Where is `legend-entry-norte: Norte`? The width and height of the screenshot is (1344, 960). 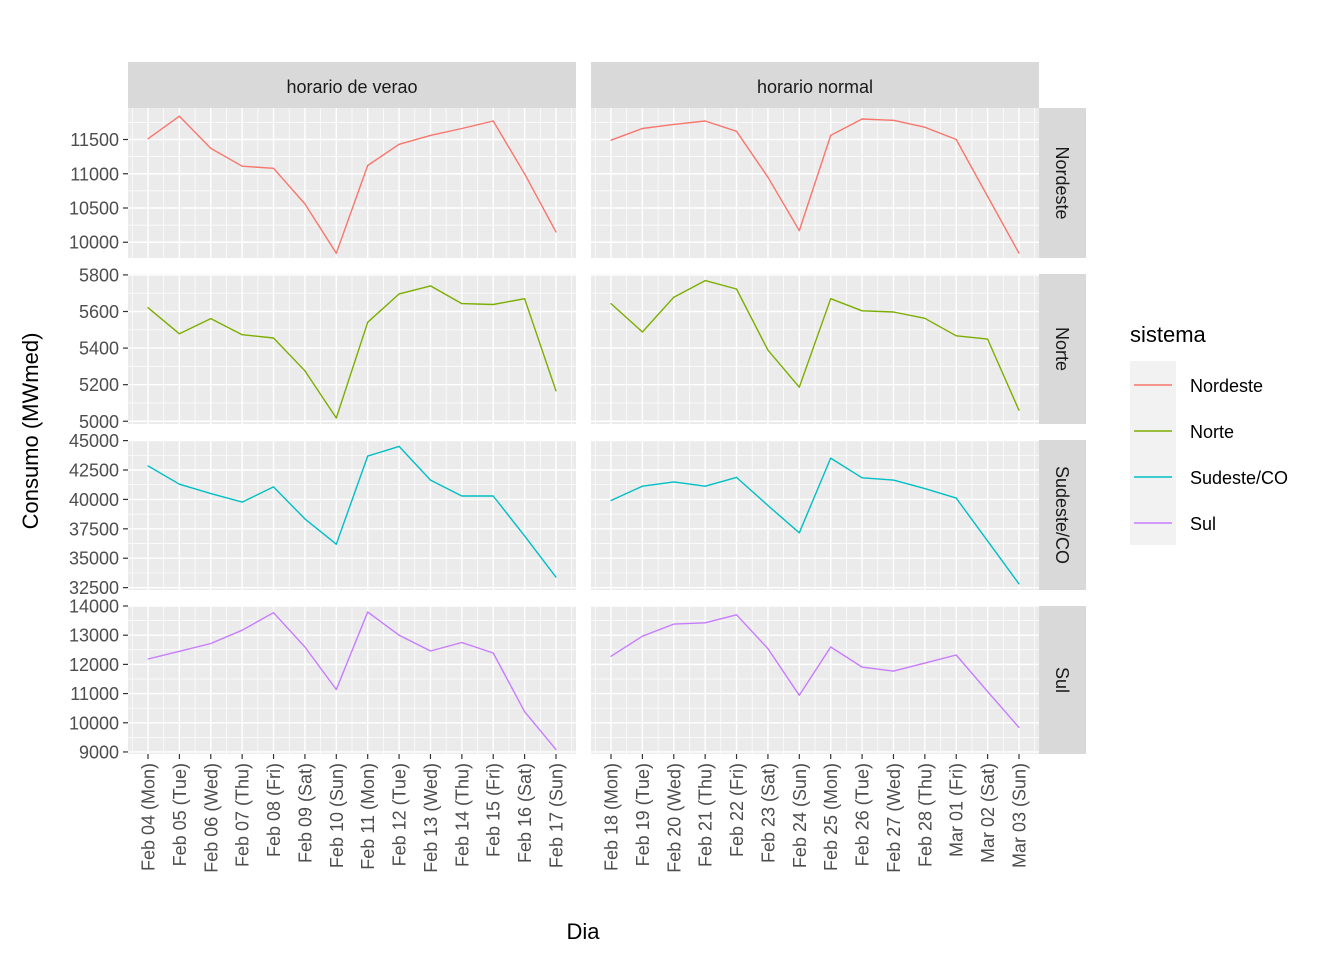
legend-entry-norte: Norte is located at coordinates (1184, 432).